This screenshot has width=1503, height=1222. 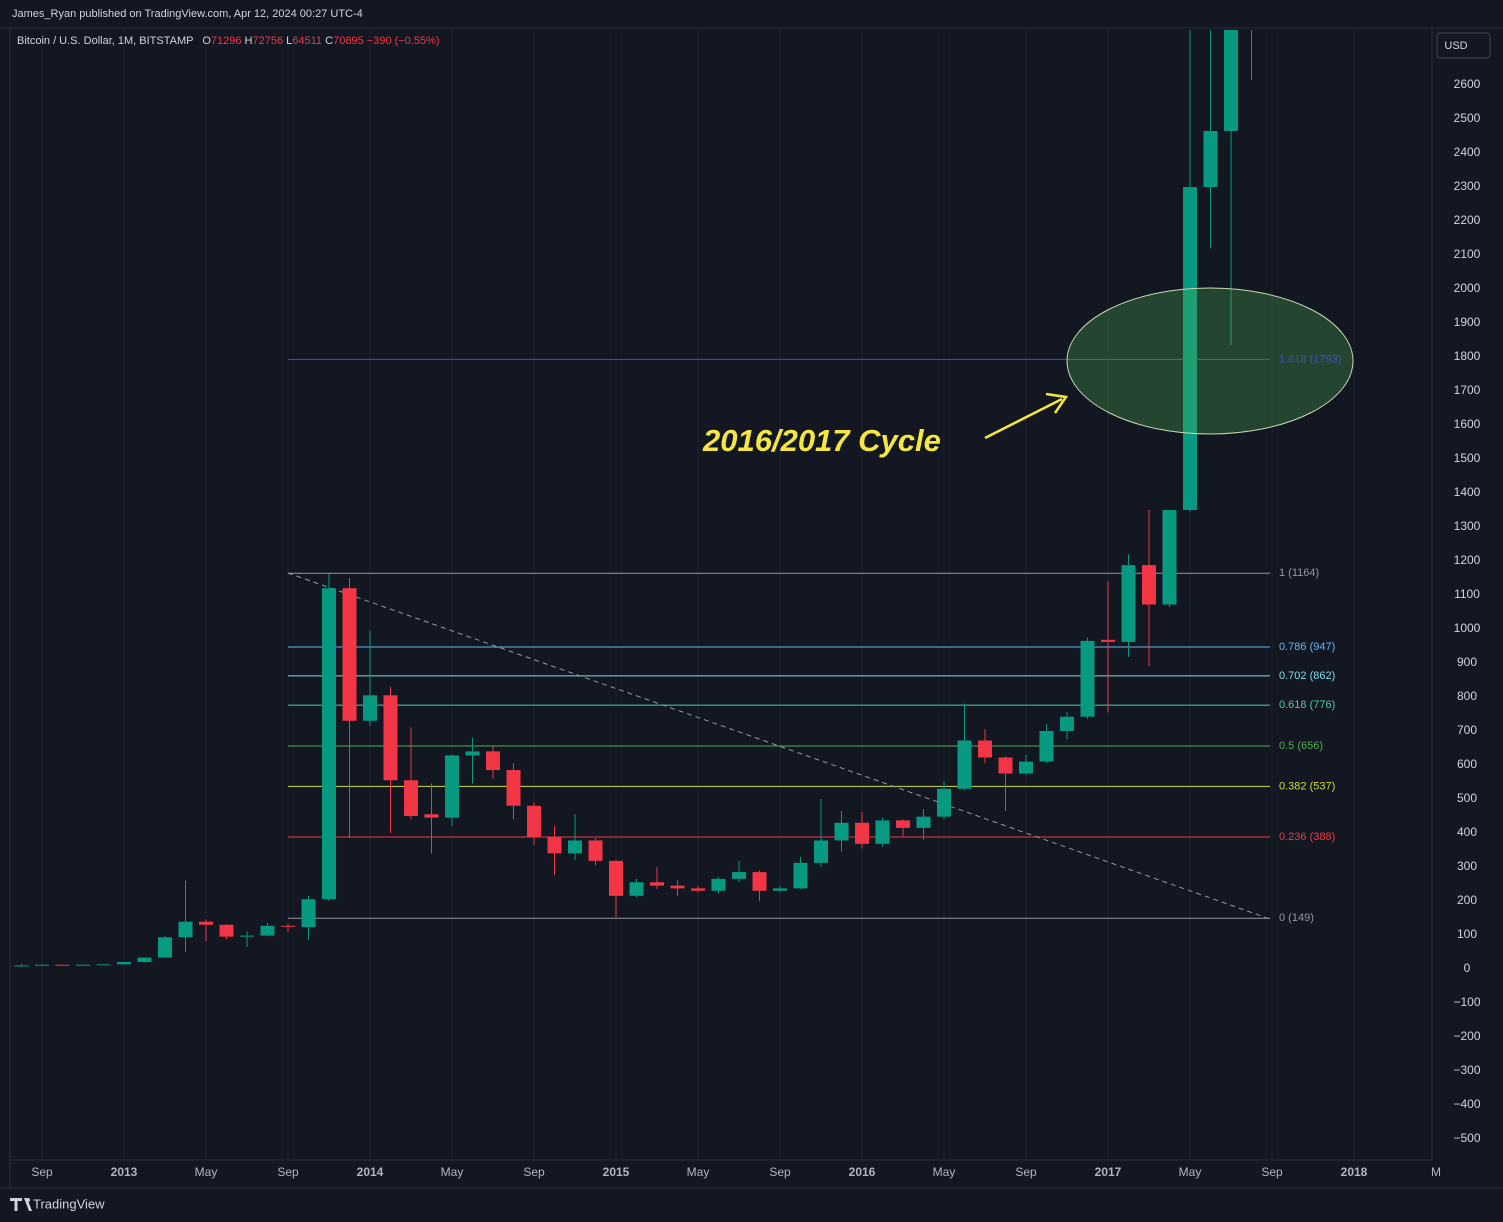 What do you see at coordinates (403, 41) in the screenshot?
I see `change: −390 (−0.55%)` at bounding box center [403, 41].